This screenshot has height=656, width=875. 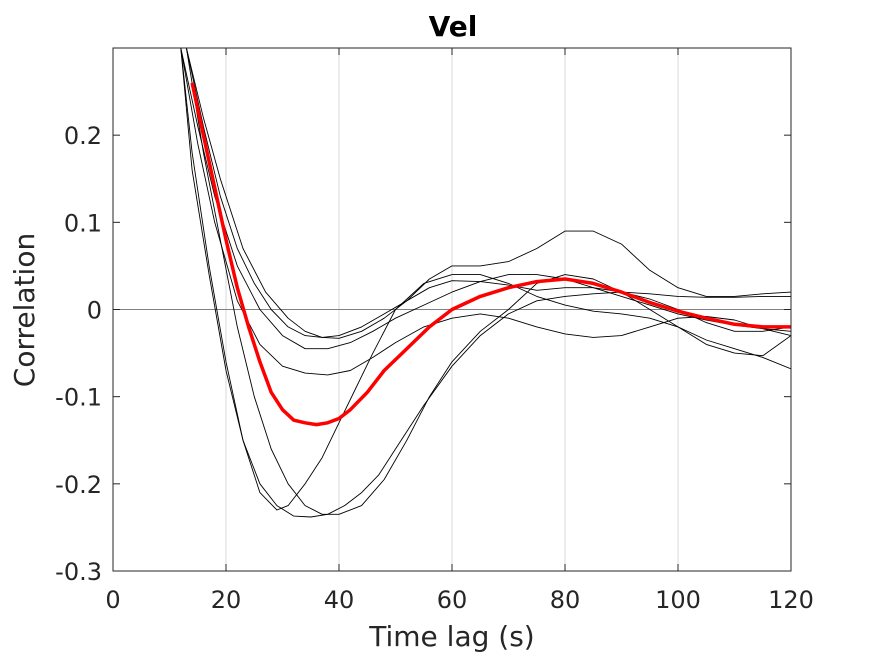 What do you see at coordinates (112, 600) in the screenshot?
I see `x-tick-label: 0` at bounding box center [112, 600].